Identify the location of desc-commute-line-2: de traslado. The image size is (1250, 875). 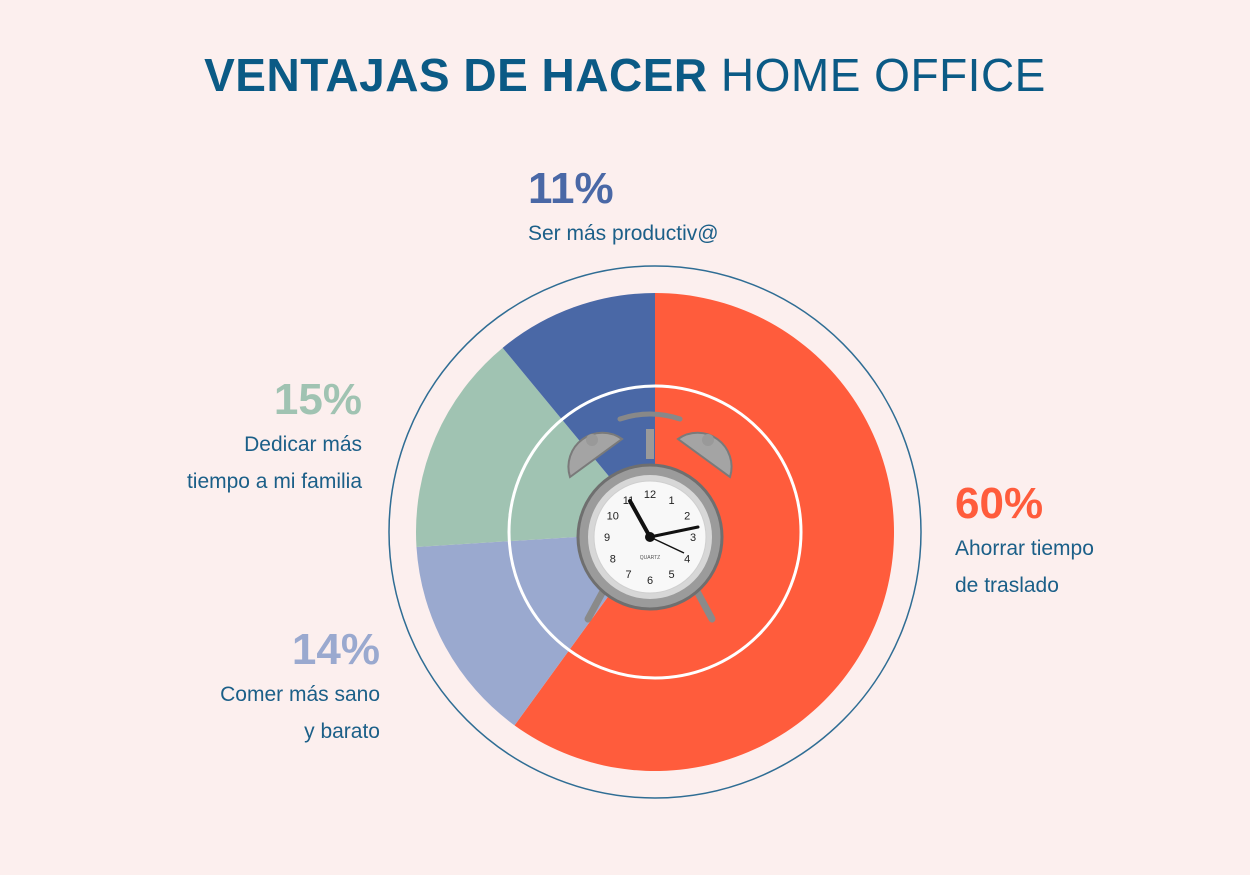
(1007, 585).